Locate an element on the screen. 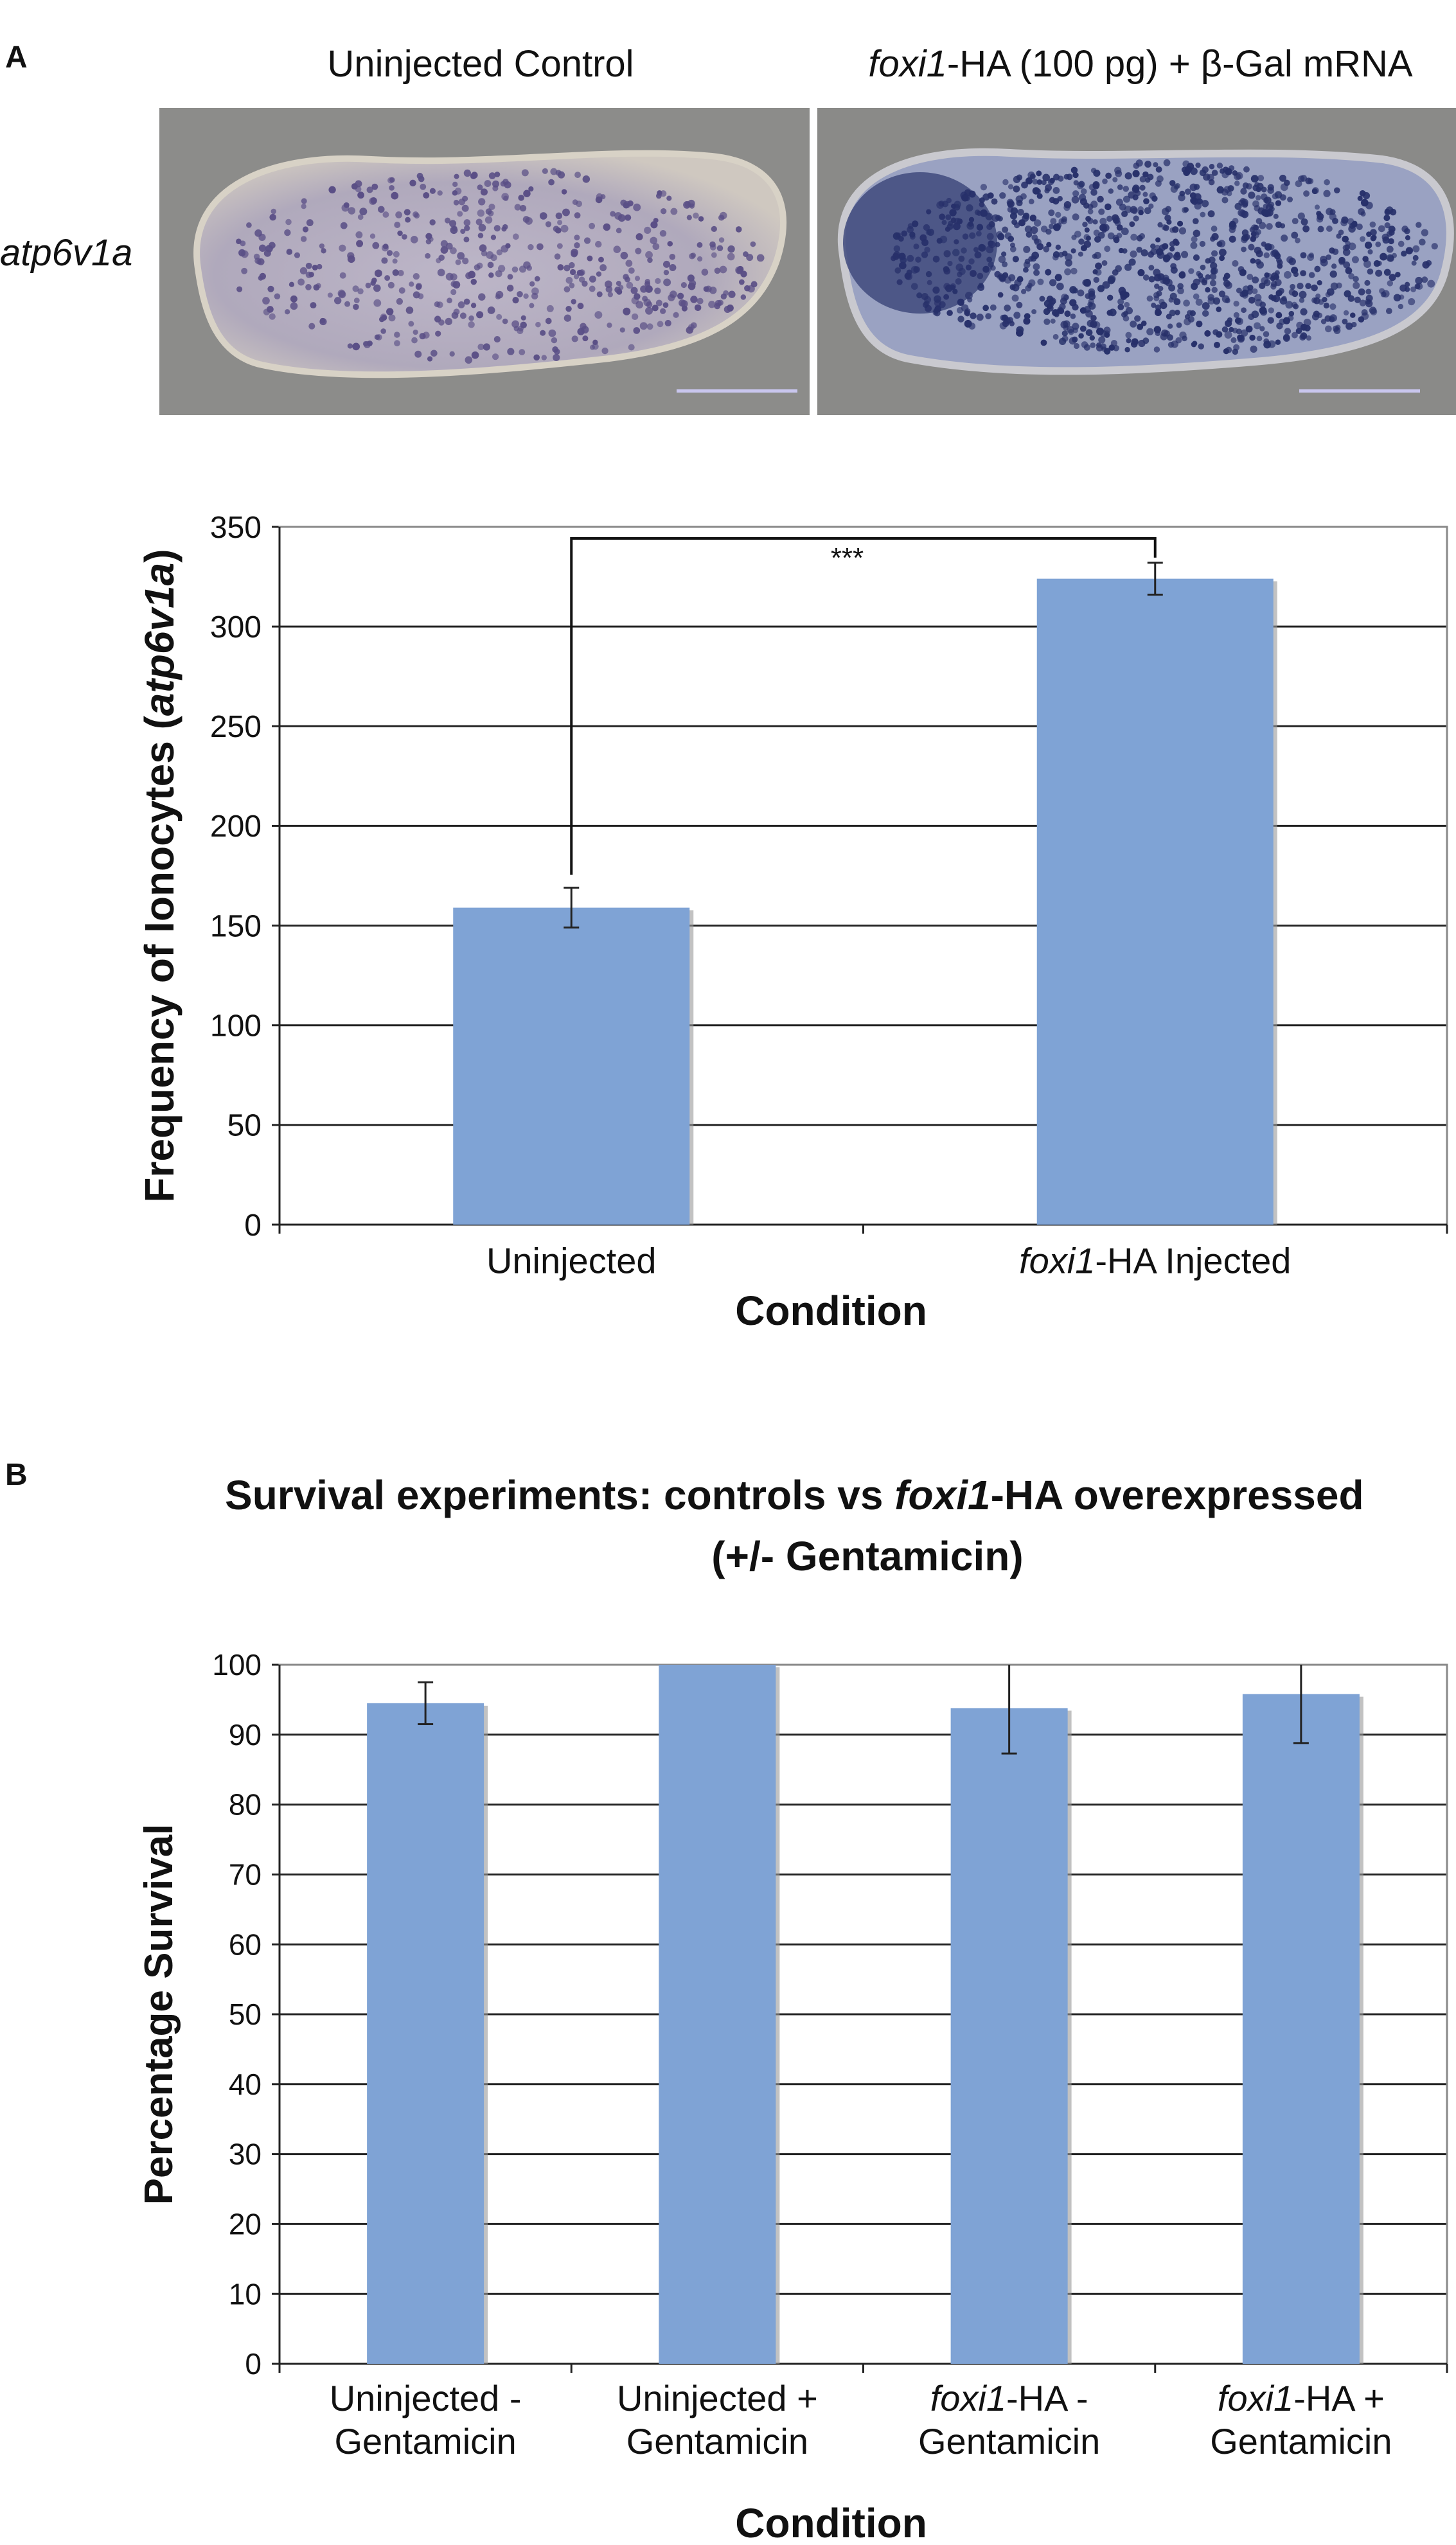 This screenshot has width=1456, height=2545. x-tick-label: foxi1-HA - is located at coordinates (1009, 2398).